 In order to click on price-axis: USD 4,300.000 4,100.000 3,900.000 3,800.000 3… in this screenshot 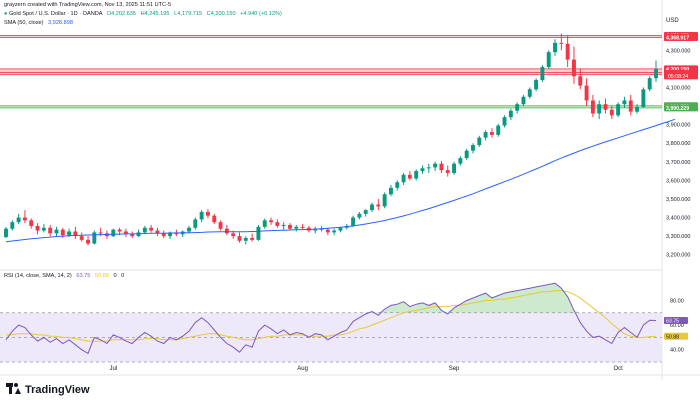, I will do `click(681, 186)`.